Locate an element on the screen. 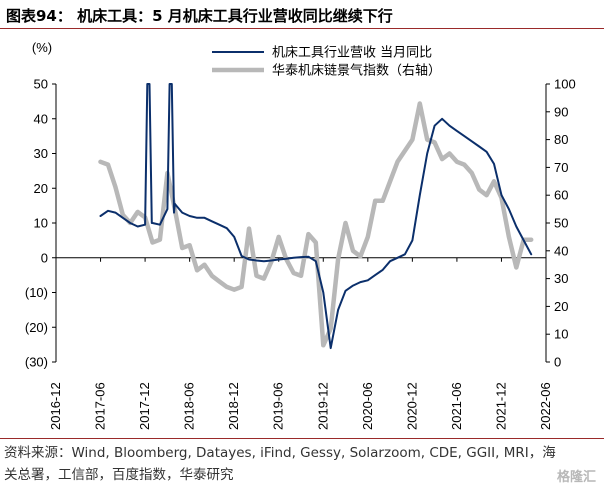 The height and width of the screenshot is (491, 604). right-tick-label: 60 is located at coordinates (561, 195).